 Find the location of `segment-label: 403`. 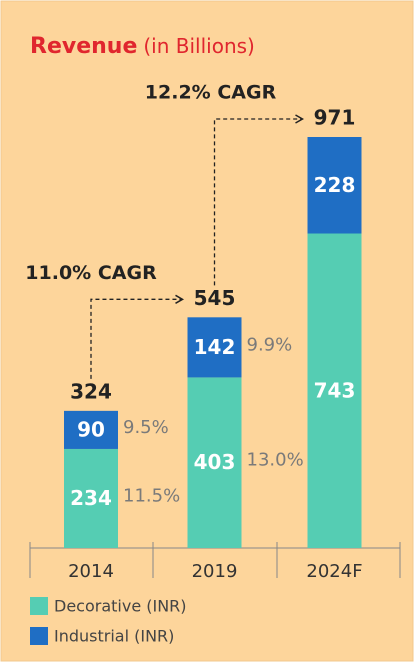

segment-label: 403 is located at coordinates (215, 462).